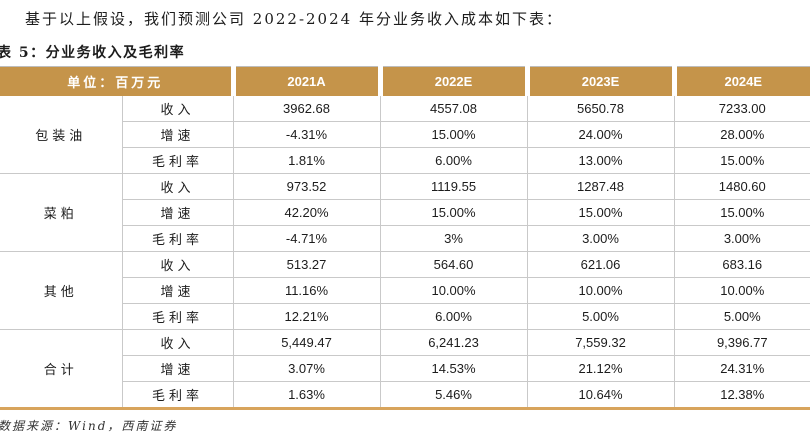 This screenshot has width=810, height=440. What do you see at coordinates (61, 369) in the screenshot?
I see `category-cell: 合计` at bounding box center [61, 369].